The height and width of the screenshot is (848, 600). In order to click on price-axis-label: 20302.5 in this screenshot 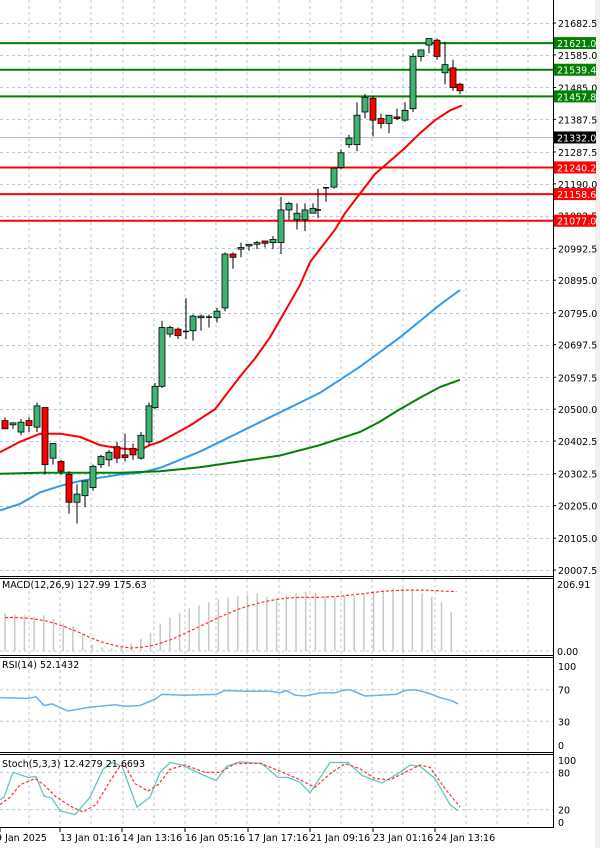, I will do `click(577, 475)`.